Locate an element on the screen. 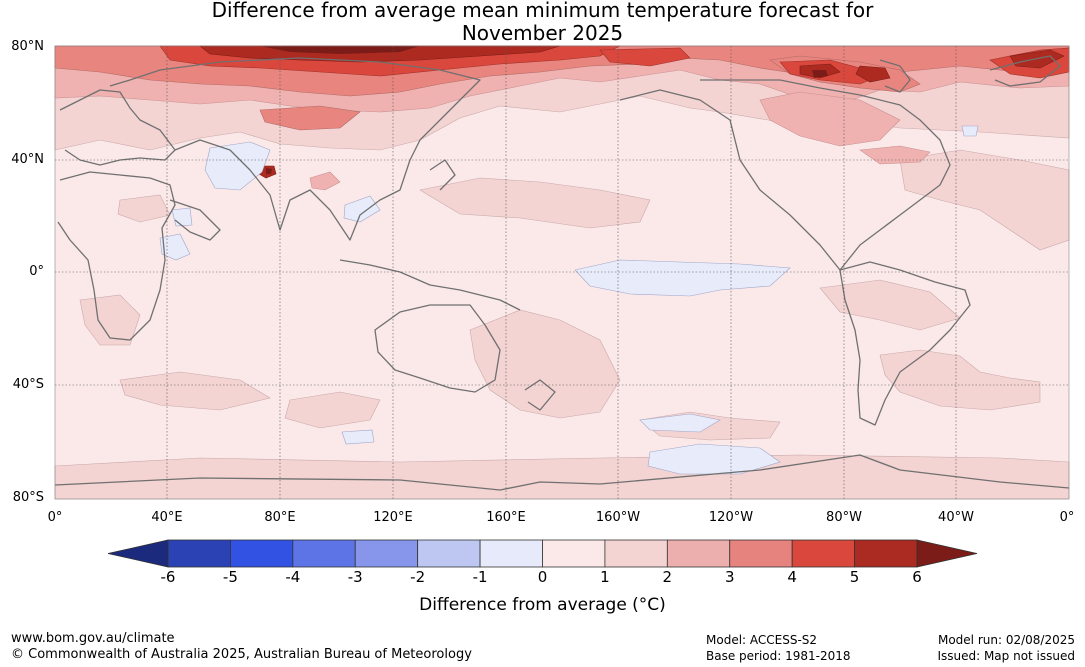 This screenshot has height=667, width=1085. lon-label-40e: 40°E is located at coordinates (167, 517).